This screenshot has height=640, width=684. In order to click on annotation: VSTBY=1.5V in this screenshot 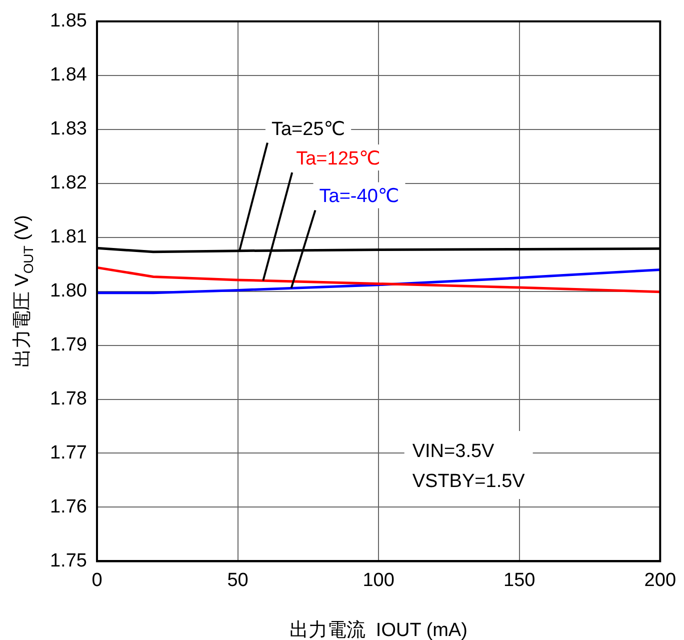, I will do `click(469, 481)`.